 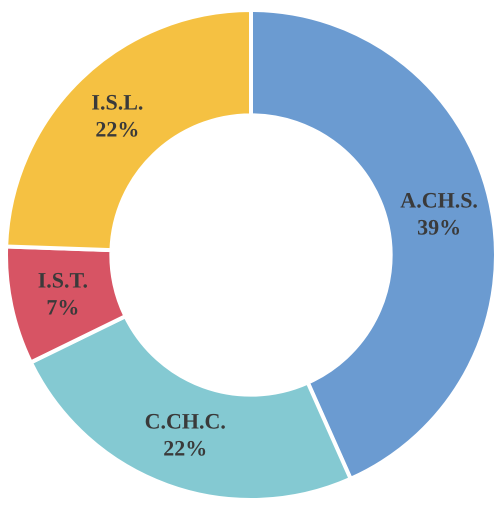 What do you see at coordinates (439, 200) in the screenshot?
I see `slice-label: A.CH.S.` at bounding box center [439, 200].